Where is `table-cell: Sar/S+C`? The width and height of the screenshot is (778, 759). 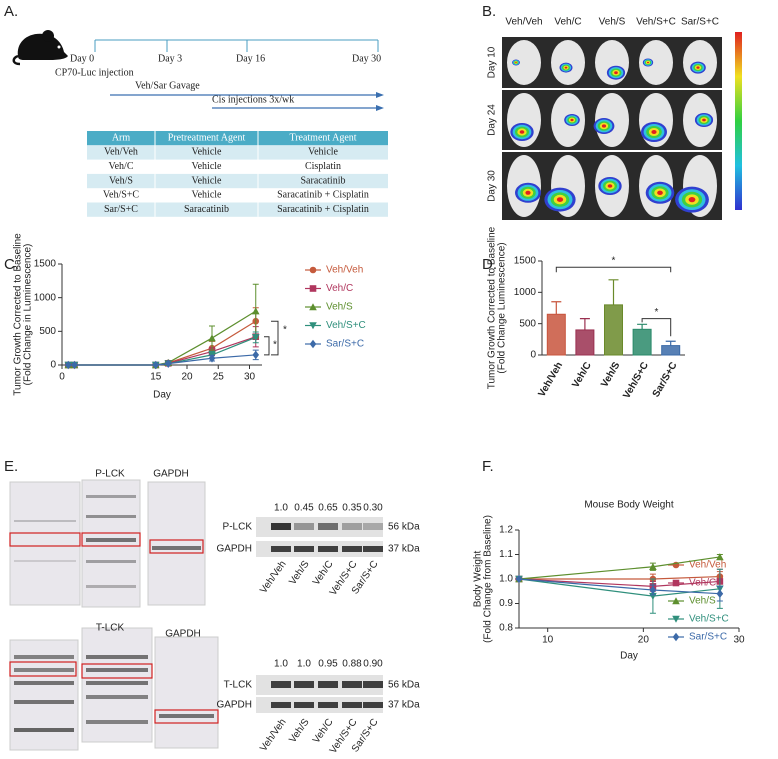 table-cell: Sar/S+C is located at coordinates (121, 209).